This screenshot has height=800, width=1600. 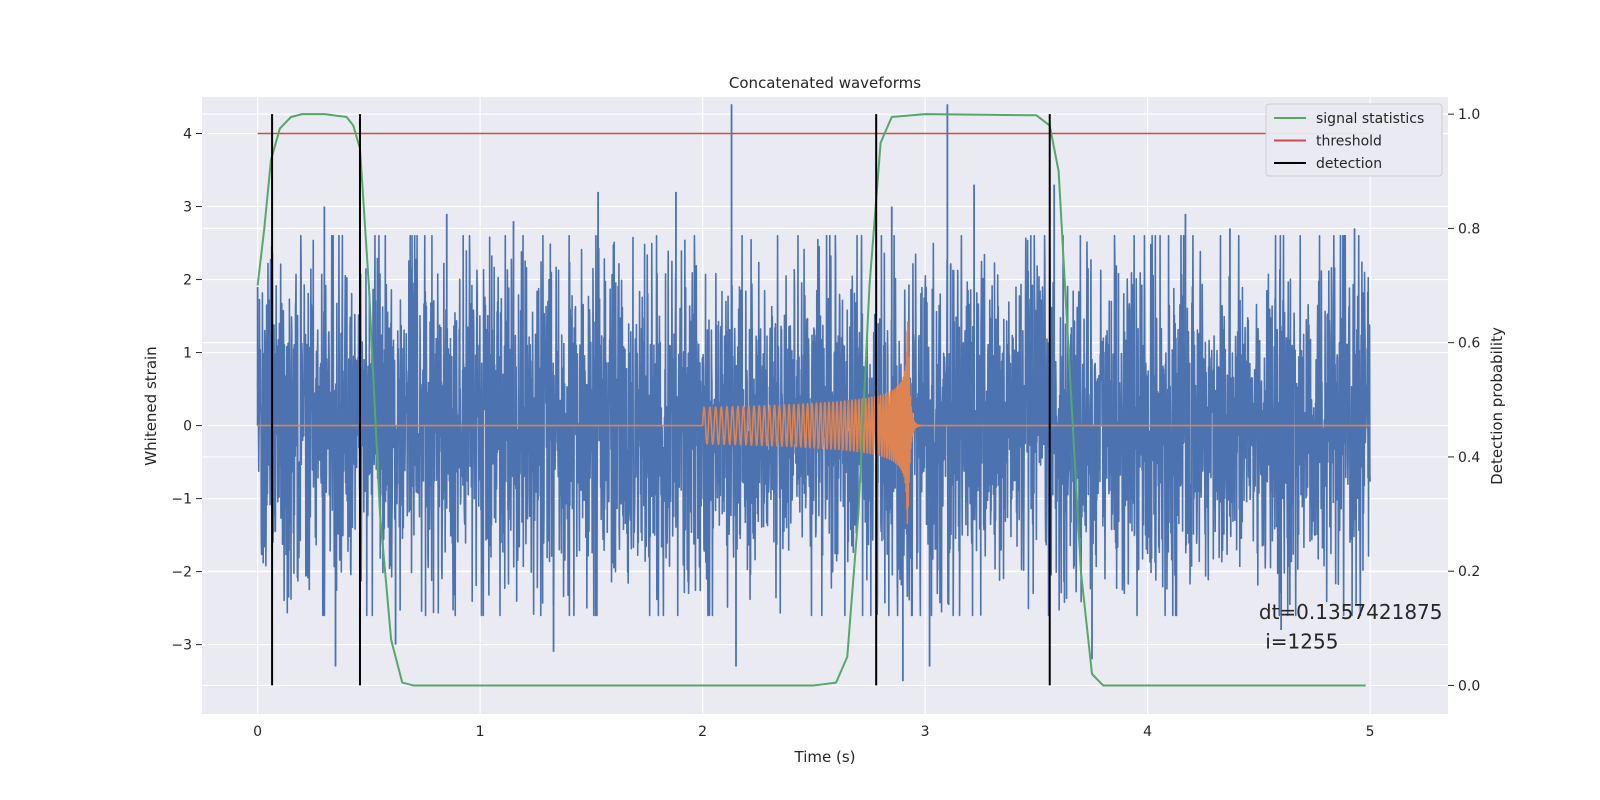 What do you see at coordinates (187, 281) in the screenshot?
I see `y-tick-label: 2` at bounding box center [187, 281].